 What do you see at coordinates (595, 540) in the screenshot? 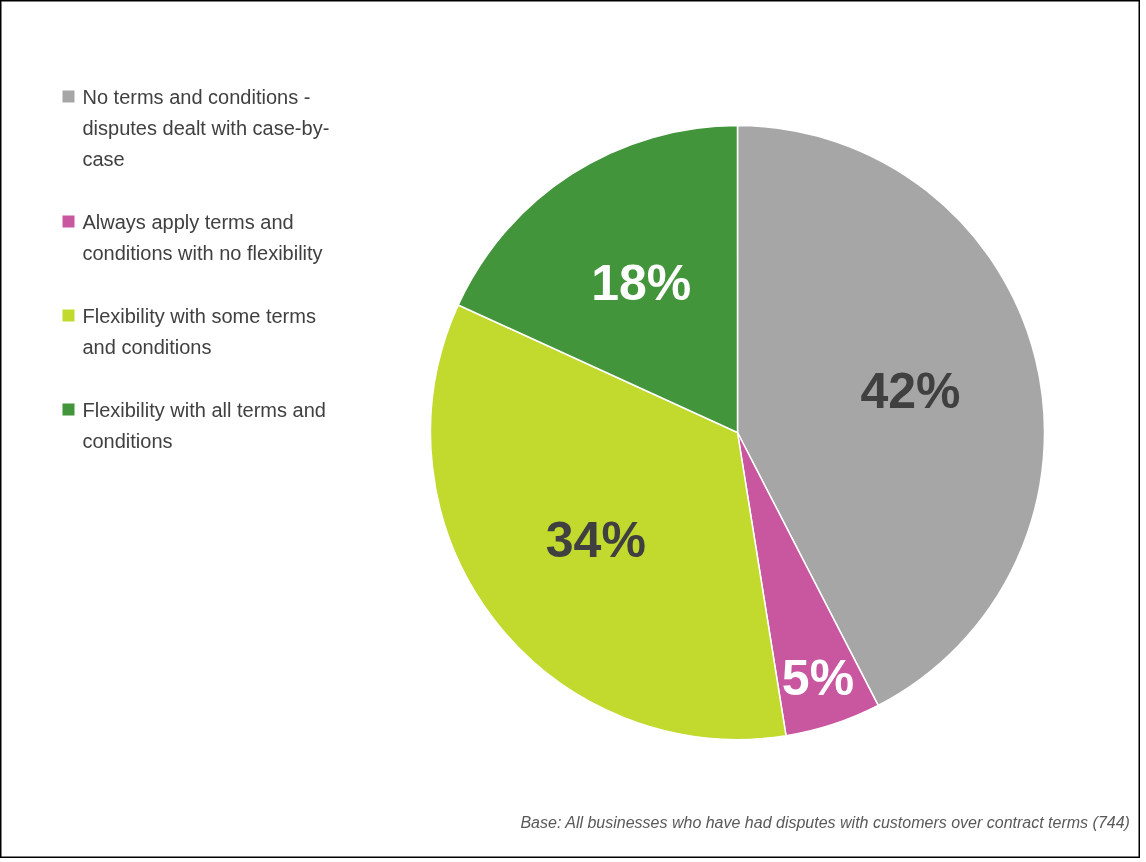
I see `data-label: 34%` at bounding box center [595, 540].